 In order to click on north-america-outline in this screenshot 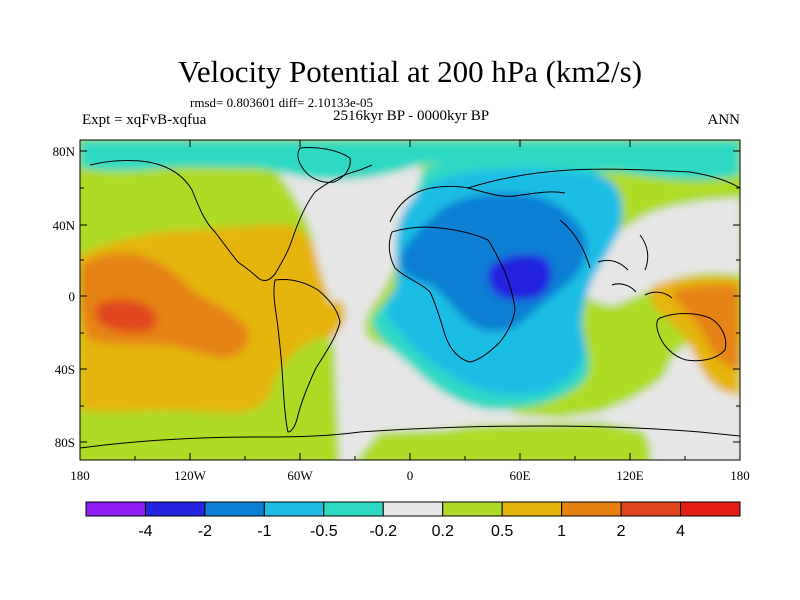, I will do `click(231, 220)`.